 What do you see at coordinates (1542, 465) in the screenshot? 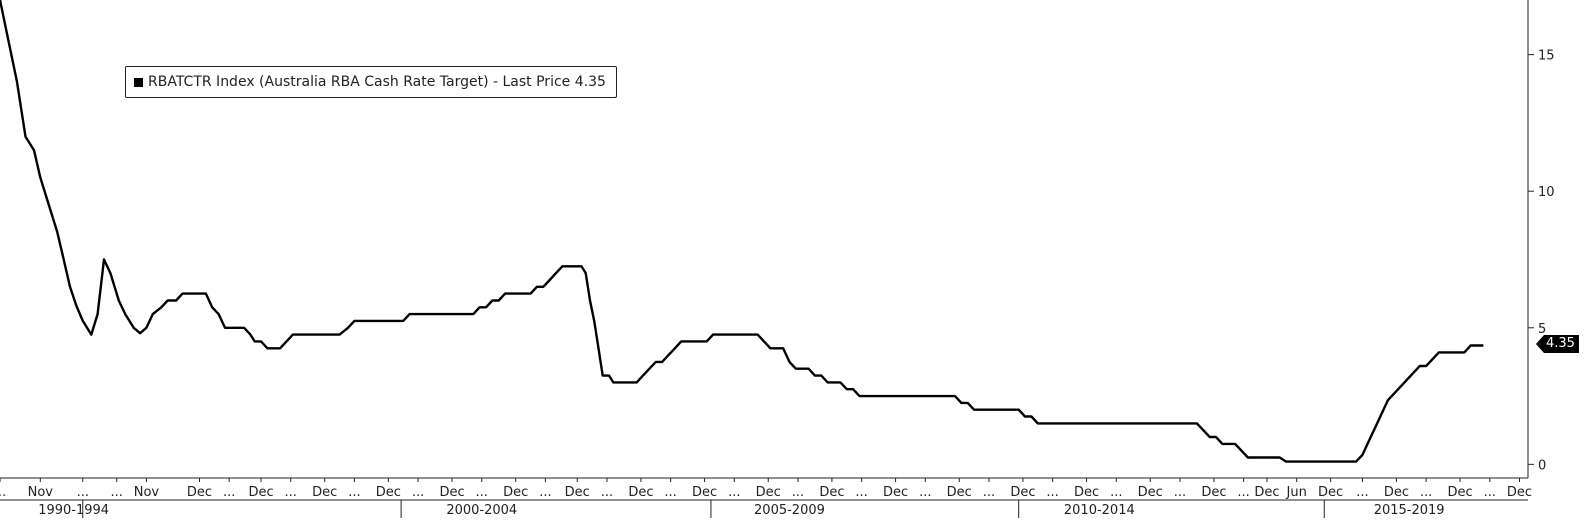
I see `y-tick-label: 0` at bounding box center [1542, 465].